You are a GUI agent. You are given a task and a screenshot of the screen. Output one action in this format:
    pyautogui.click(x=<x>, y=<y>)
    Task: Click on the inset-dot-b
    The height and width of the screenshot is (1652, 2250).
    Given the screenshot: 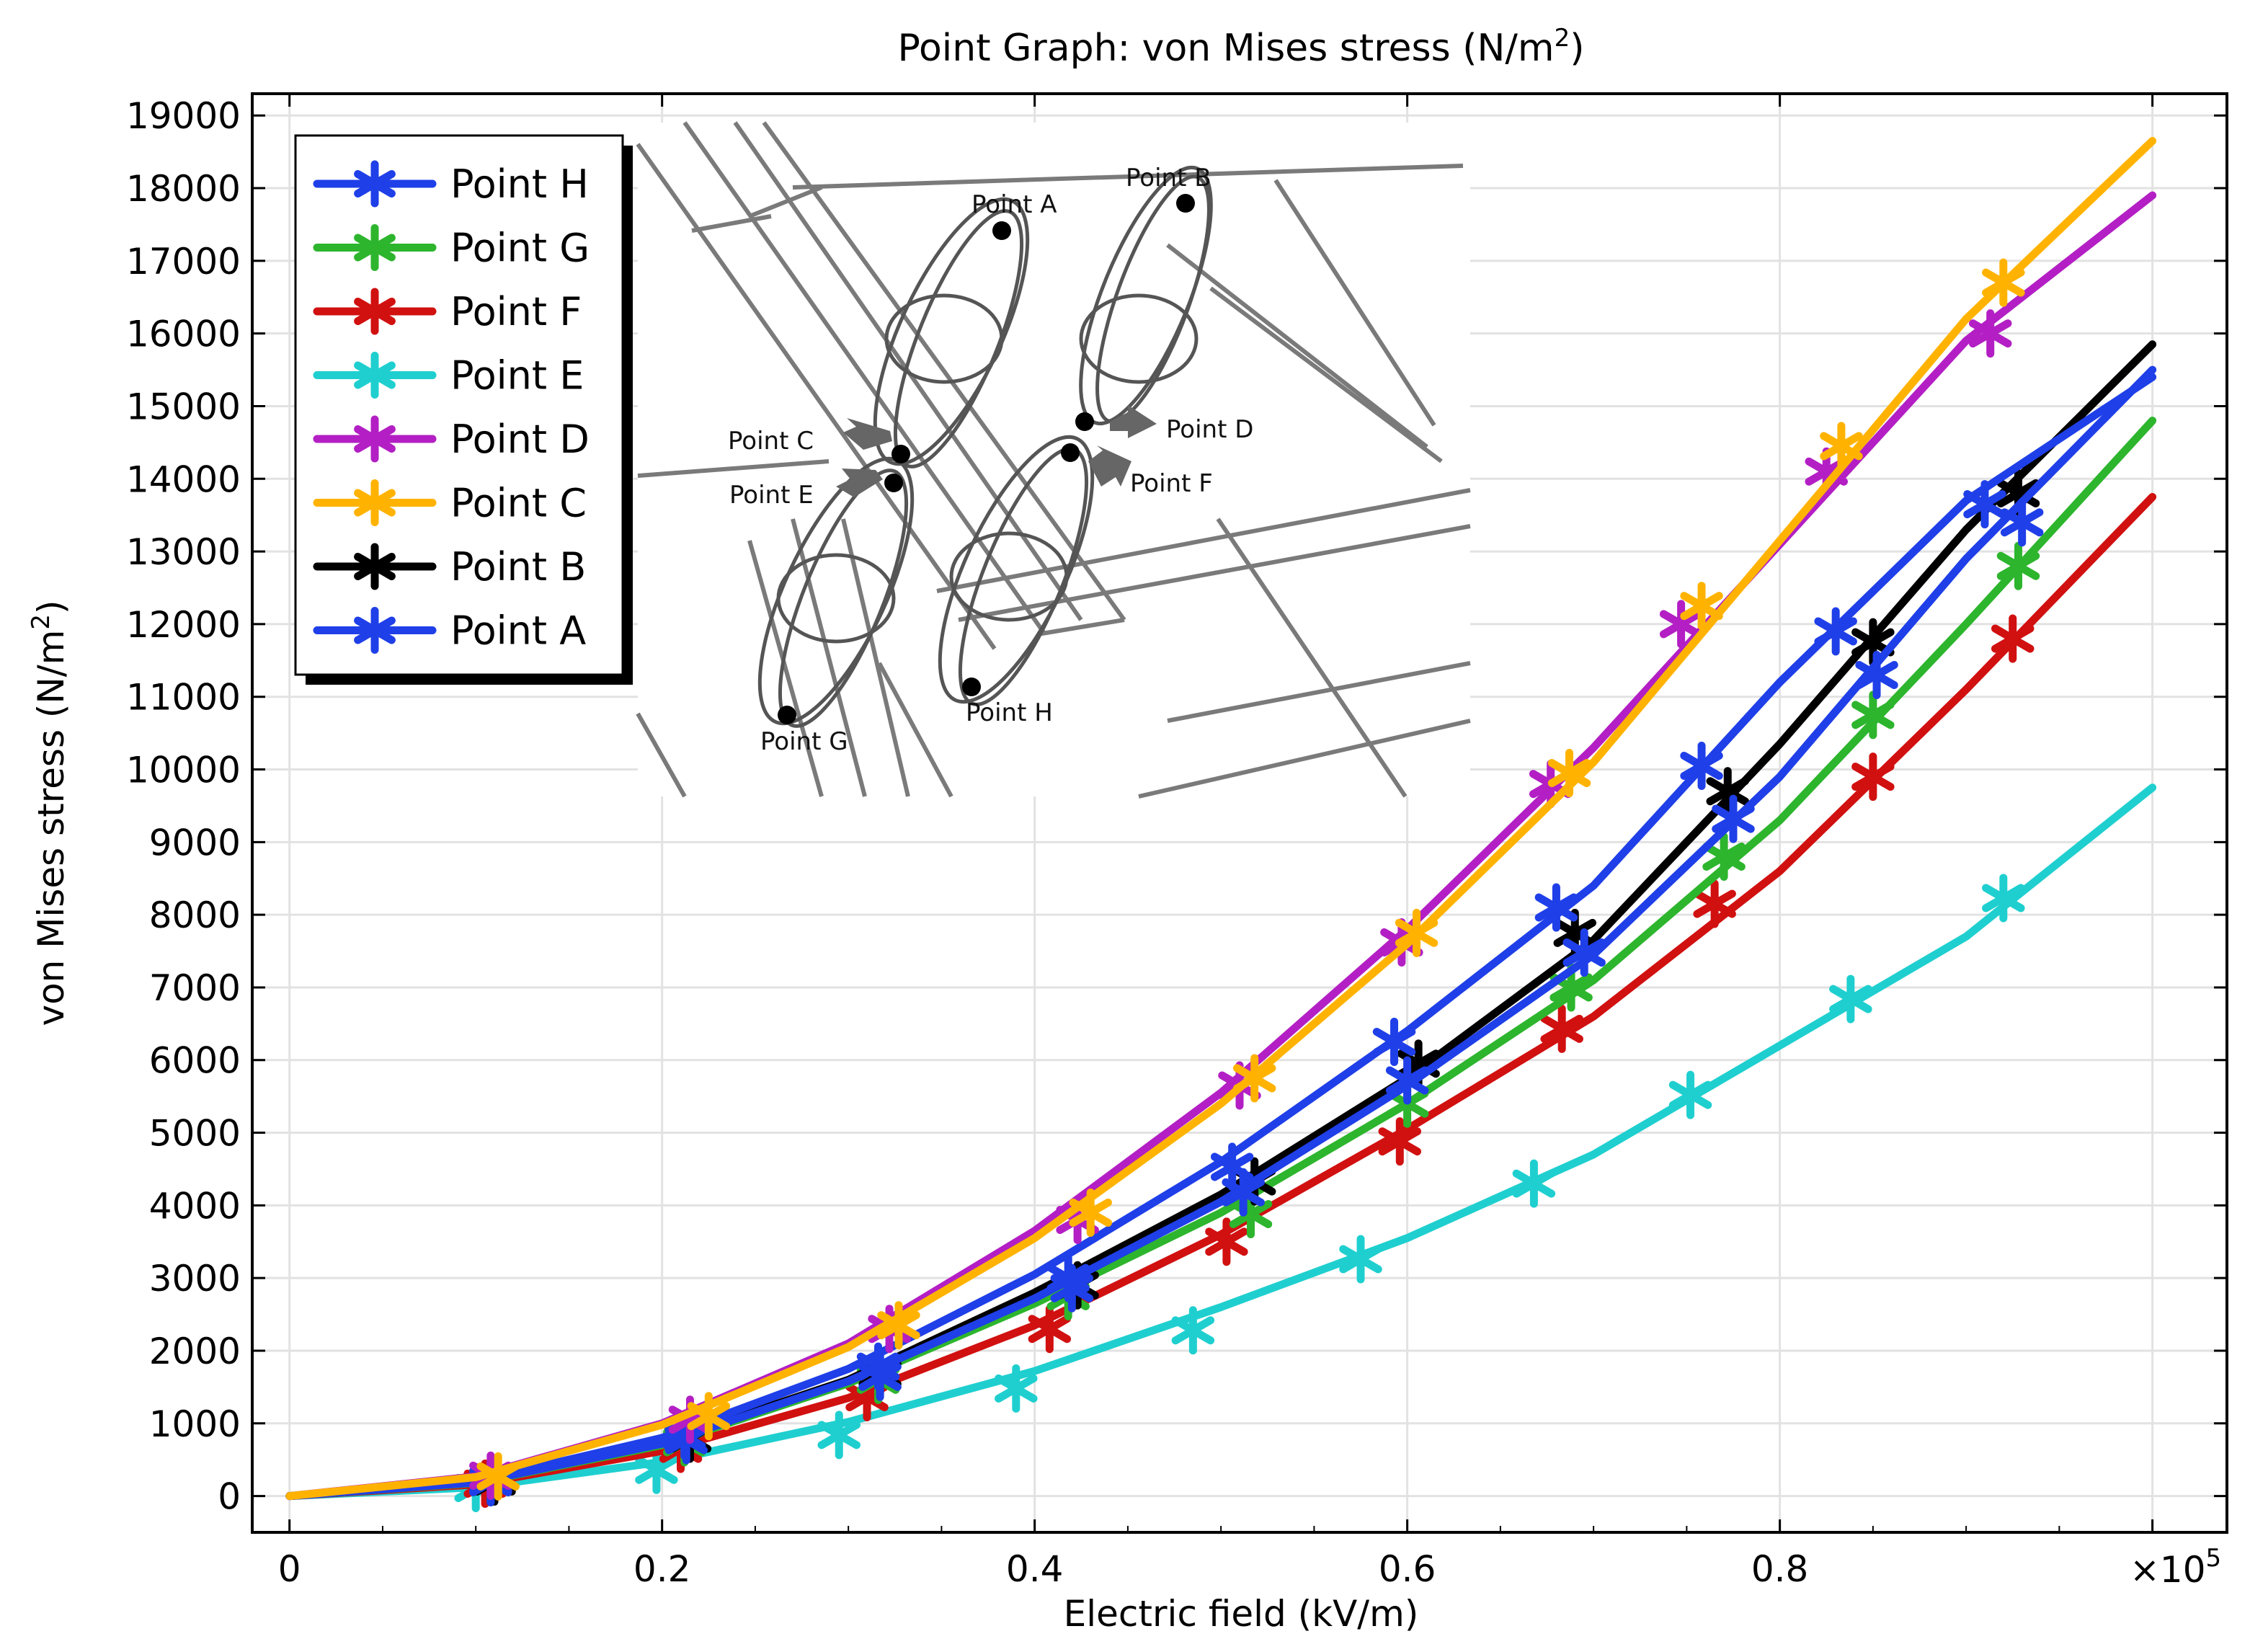 What is the action you would take?
    pyautogui.click(x=1186, y=204)
    